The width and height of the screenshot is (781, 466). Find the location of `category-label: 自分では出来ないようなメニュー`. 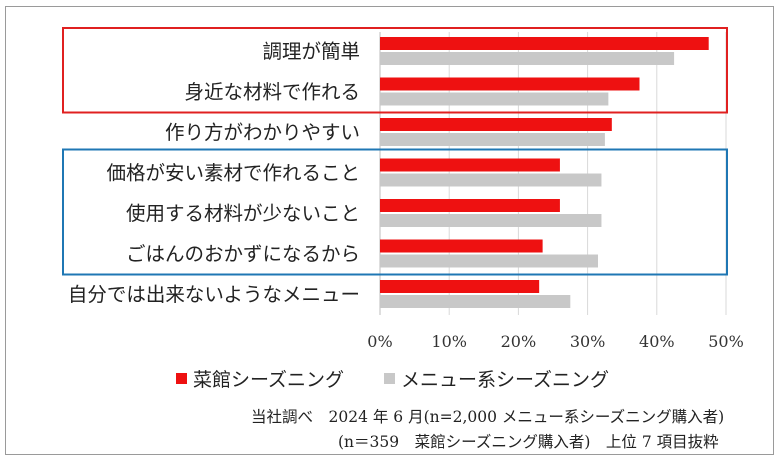

category-label: 自分では出来ないようなメニュー is located at coordinates (214, 294).